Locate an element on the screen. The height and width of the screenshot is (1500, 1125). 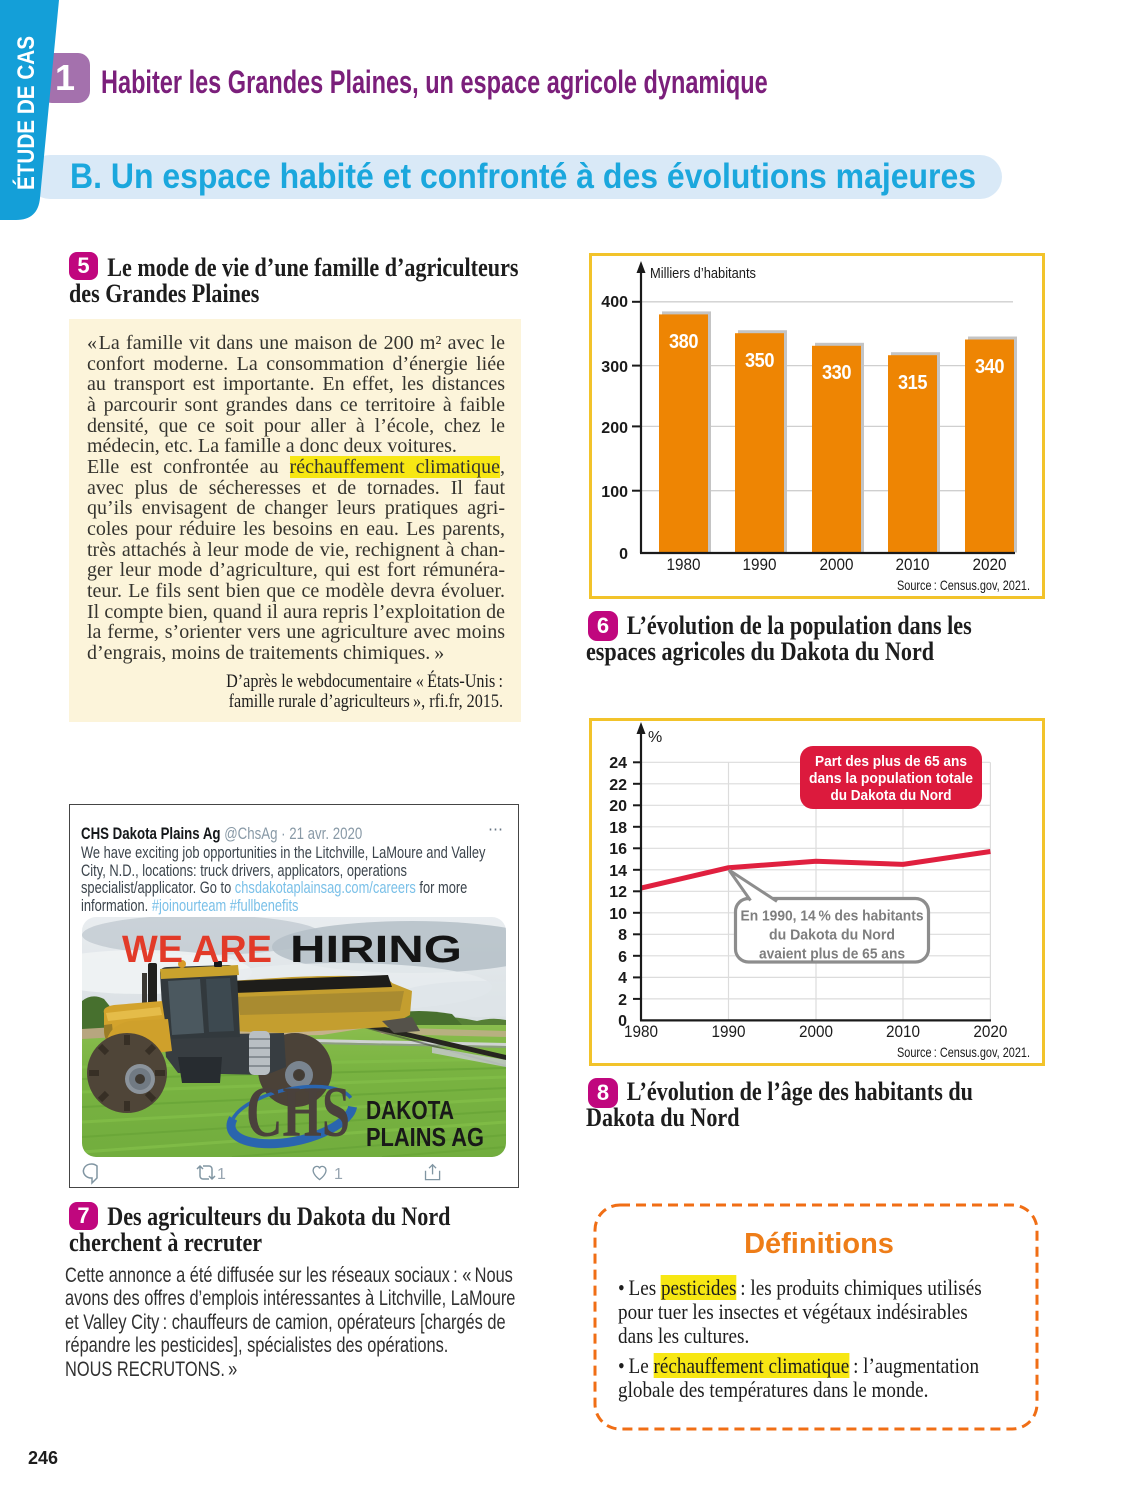
svg-text: ÉTUDE DE CAS is located at coordinates (26, 113).